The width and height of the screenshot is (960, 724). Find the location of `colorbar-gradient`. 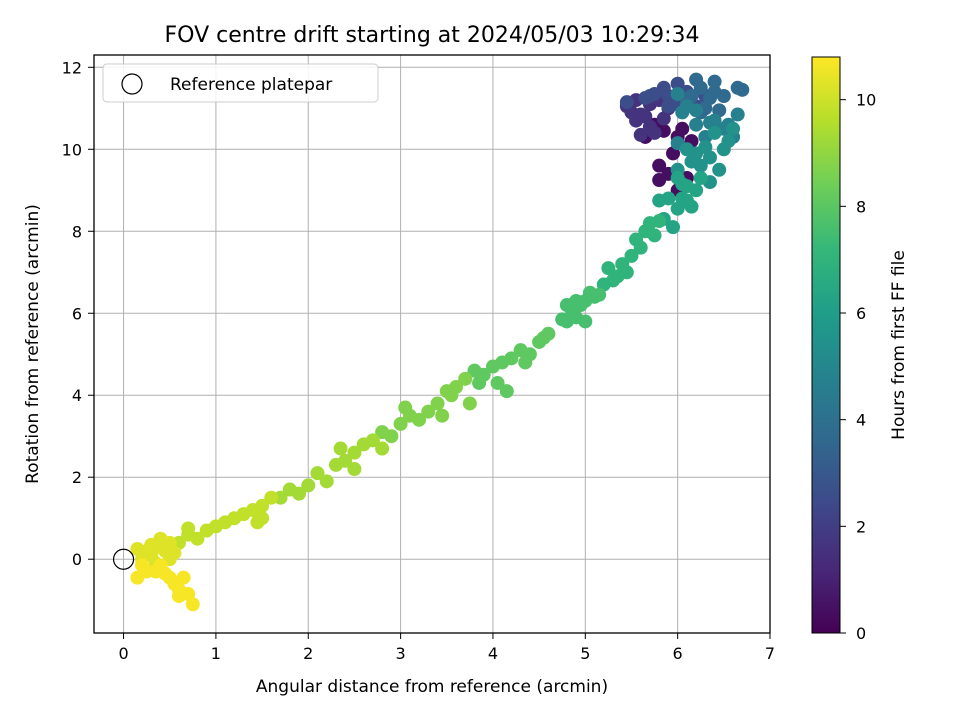

colorbar-gradient is located at coordinates (826, 345).